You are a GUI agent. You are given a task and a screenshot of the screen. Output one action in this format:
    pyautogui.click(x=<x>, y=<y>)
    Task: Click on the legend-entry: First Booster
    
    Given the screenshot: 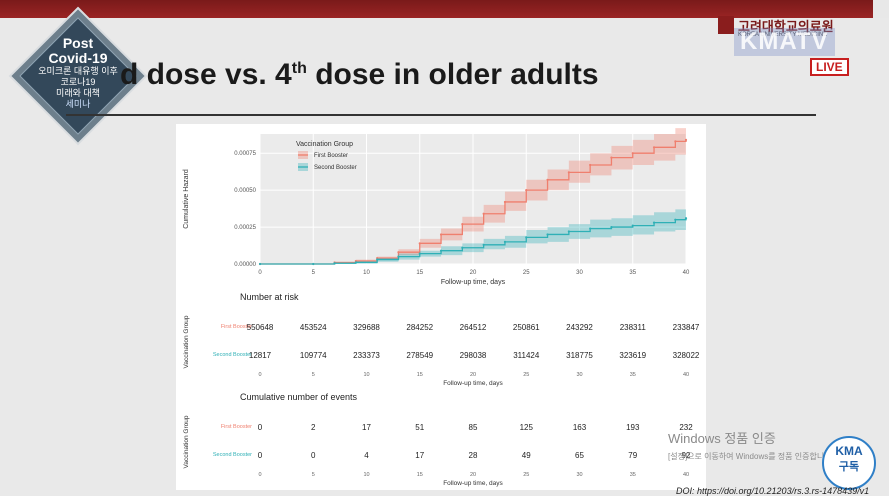 What is the action you would take?
    pyautogui.click(x=331, y=156)
    